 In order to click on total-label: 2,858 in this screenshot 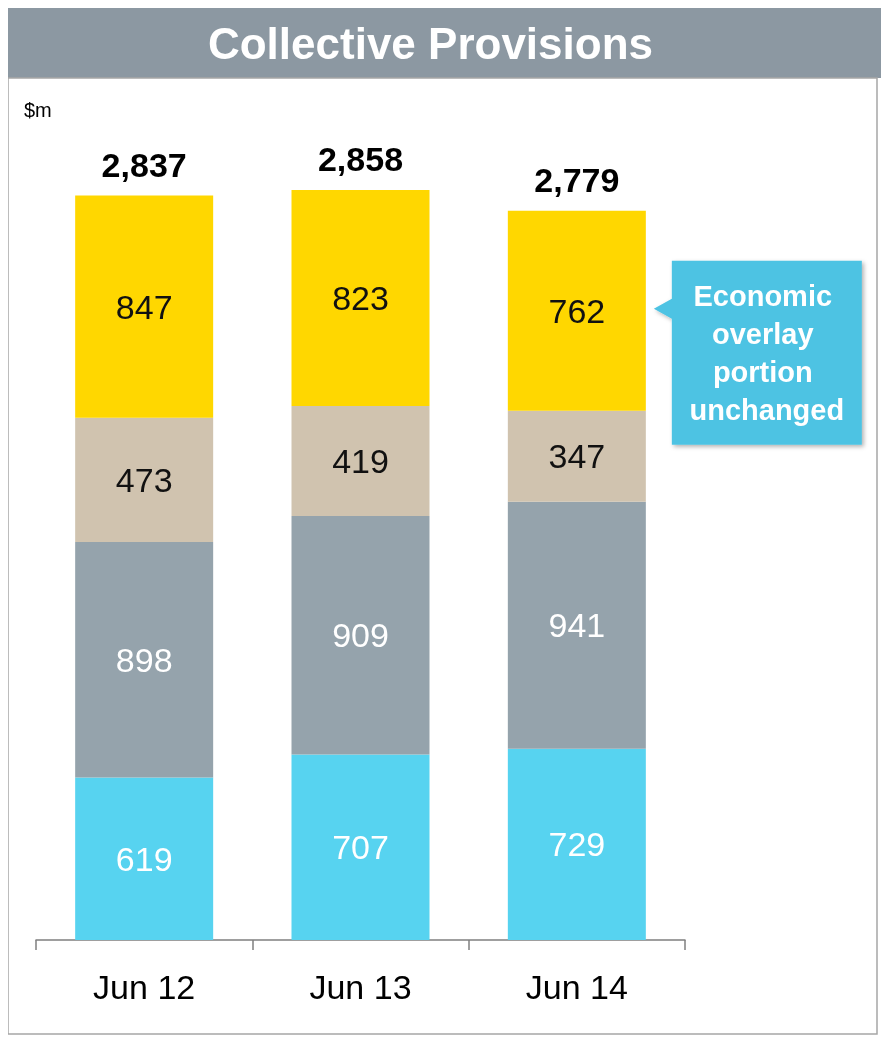, I will do `click(360, 159)`.